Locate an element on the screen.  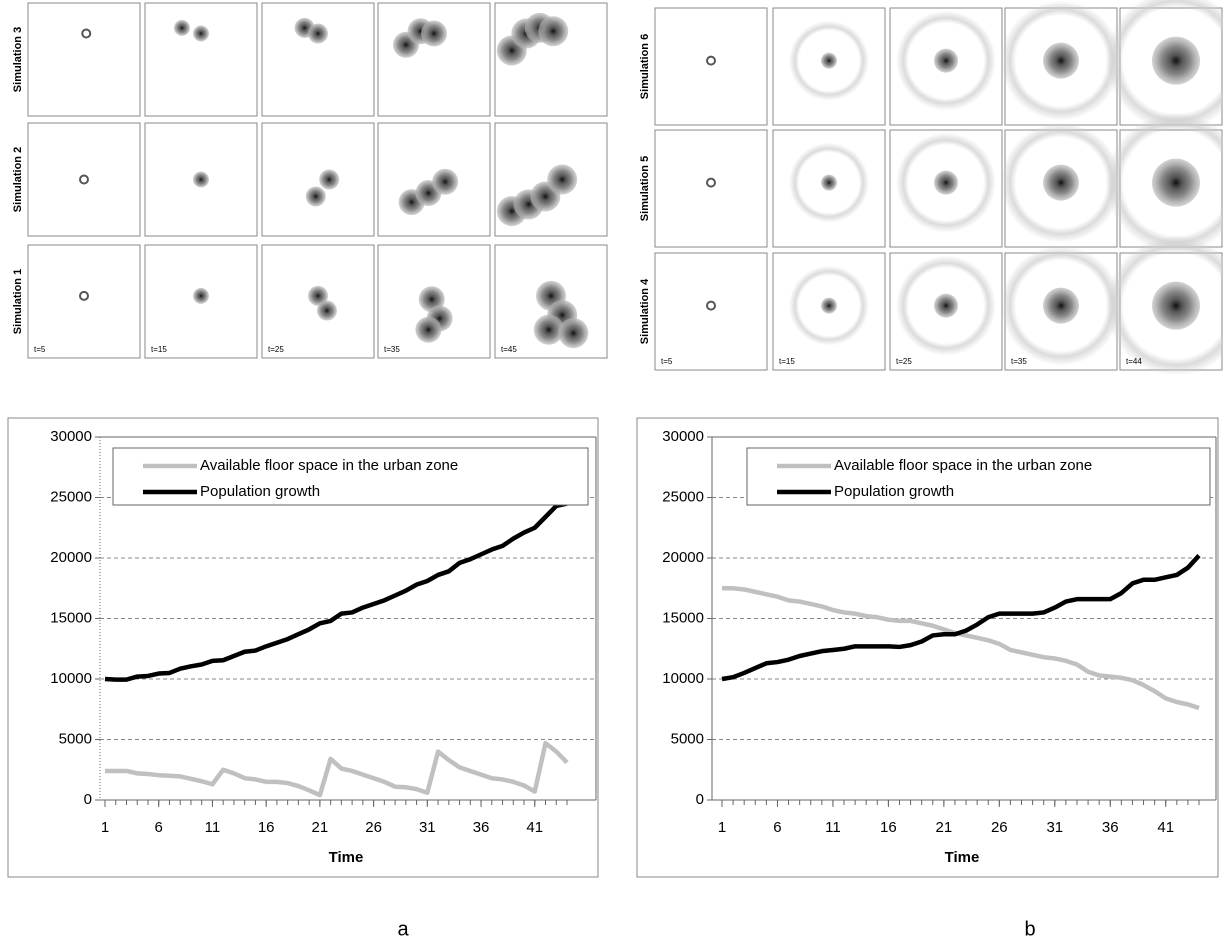
row-label: Simulation 6 is located at coordinates (645, 66).